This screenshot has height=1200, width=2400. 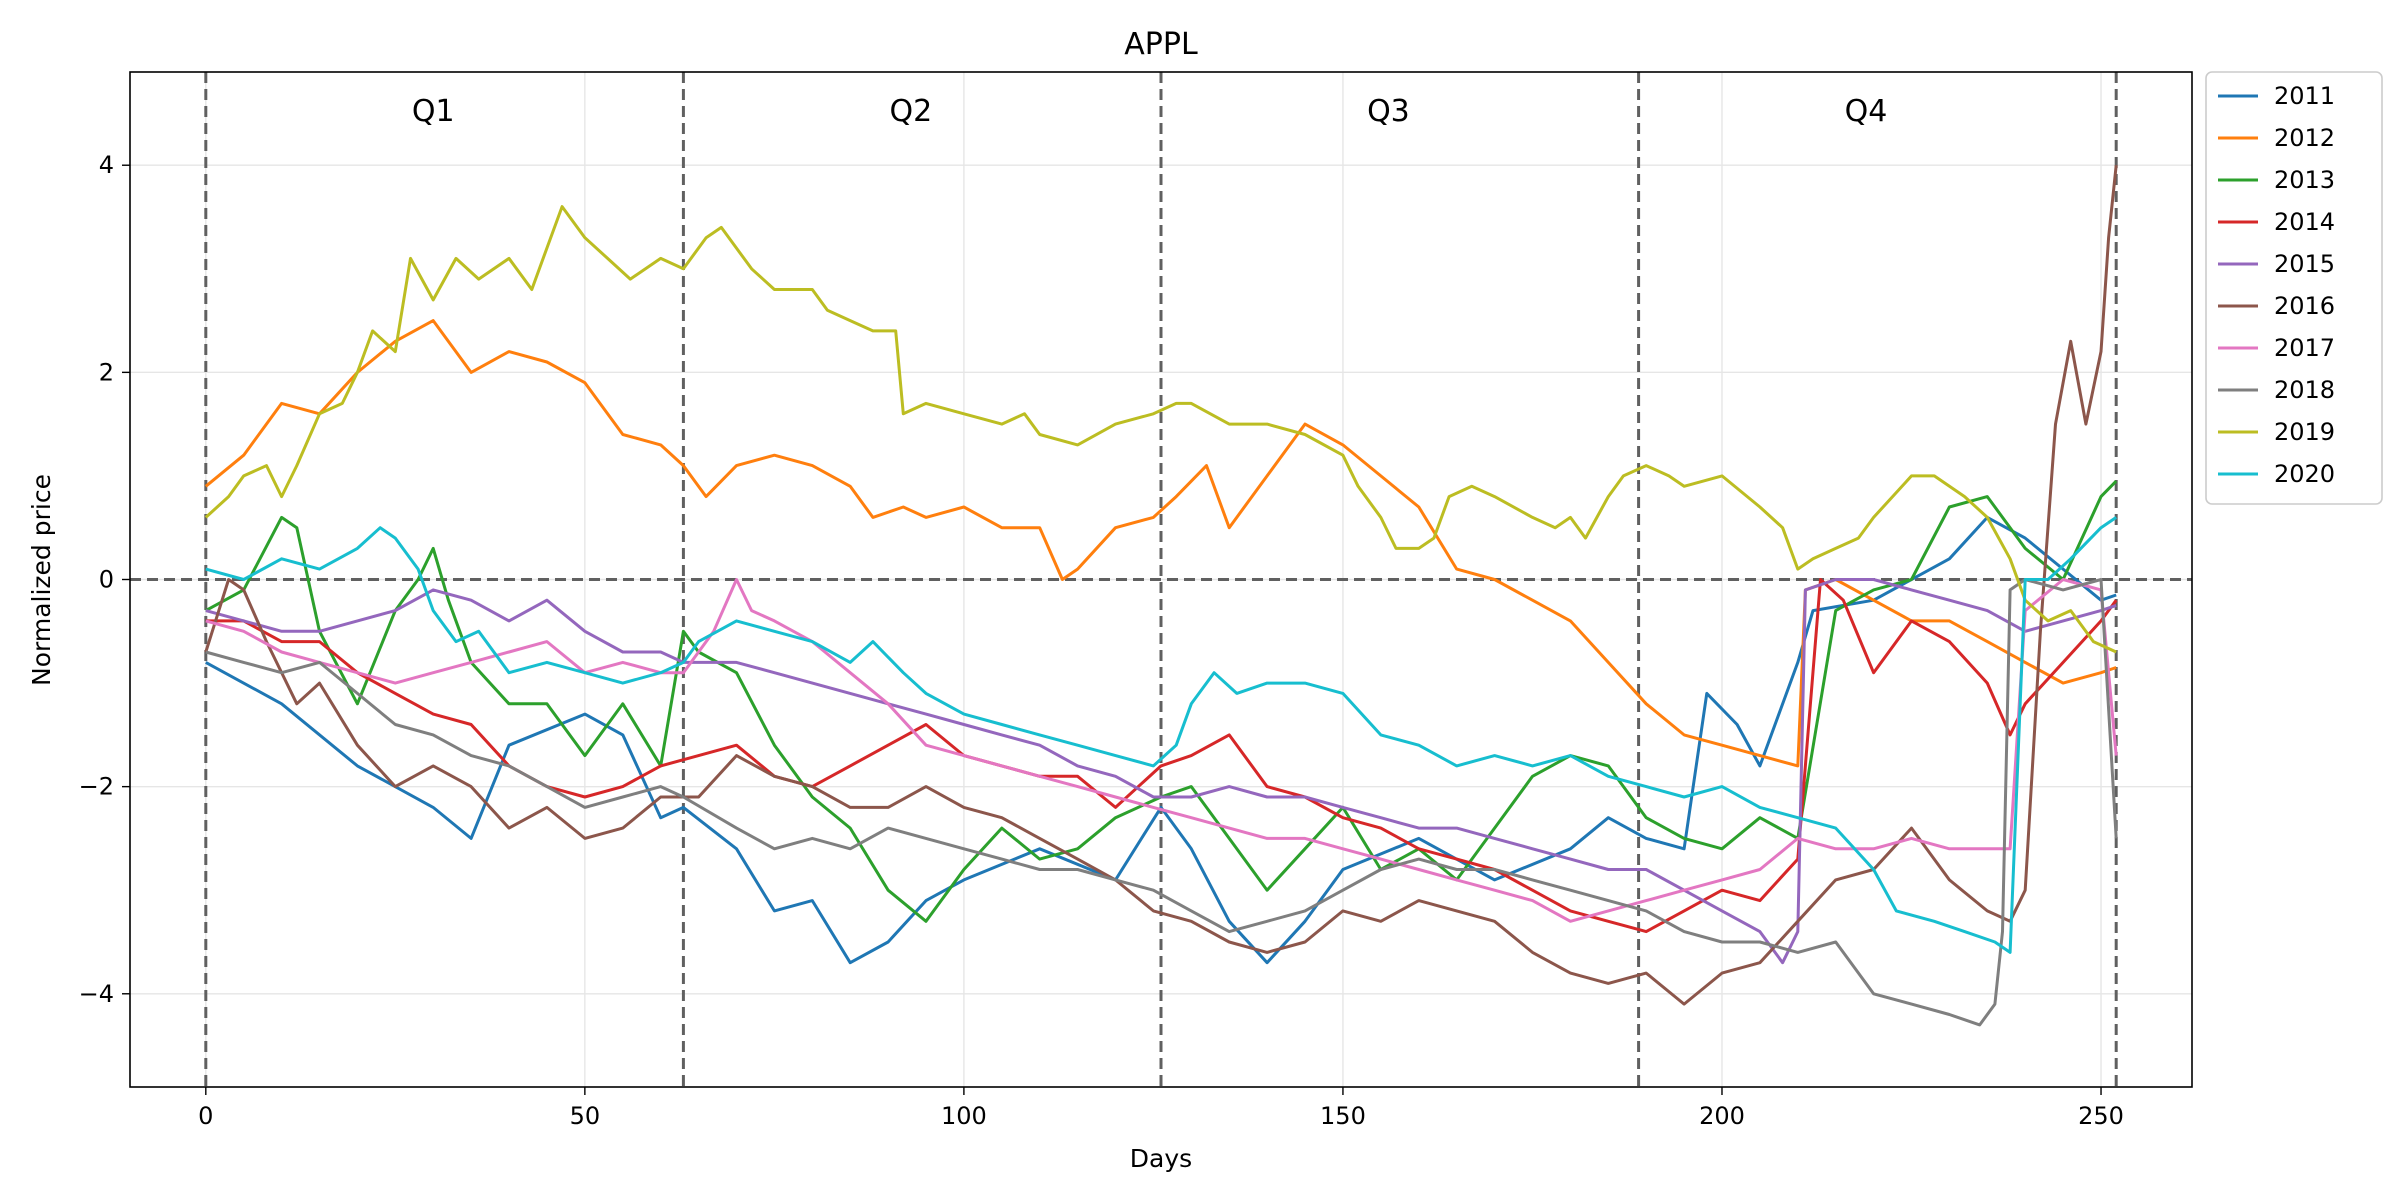 I want to click on legend-label: 2016, so click(x=2304, y=306).